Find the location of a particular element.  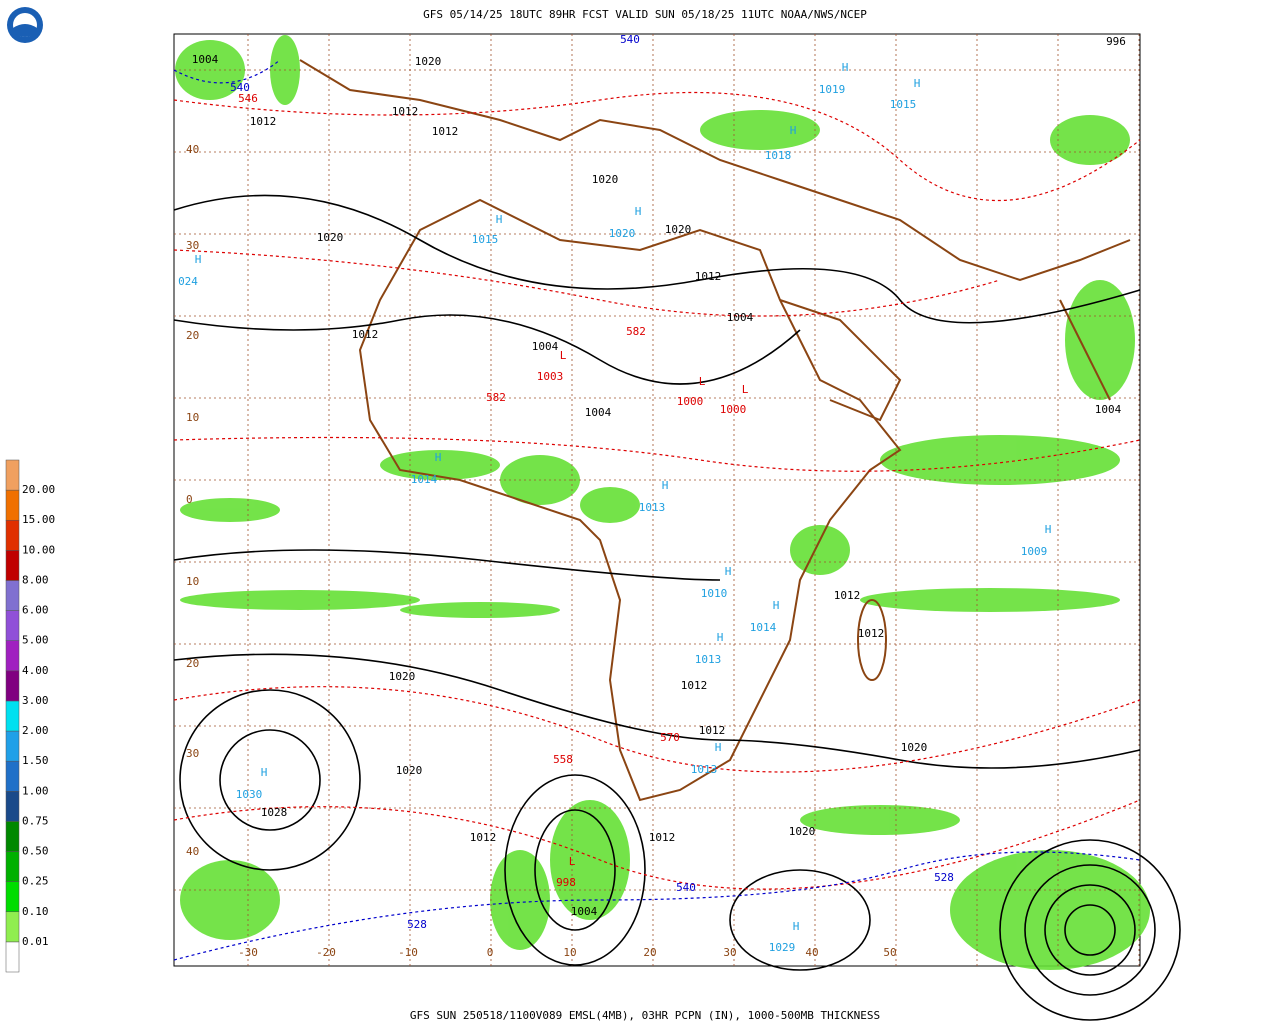

contour-label: 1000 is located at coordinates (690, 401).